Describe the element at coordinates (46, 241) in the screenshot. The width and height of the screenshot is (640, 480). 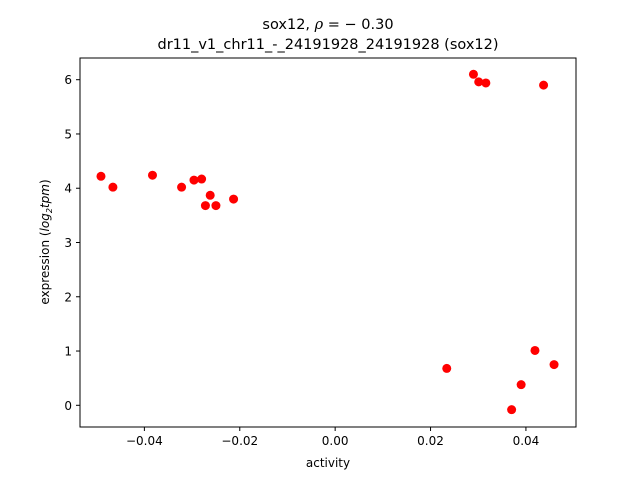
I see `y-axis-label: expression (log2tpm)` at that location.